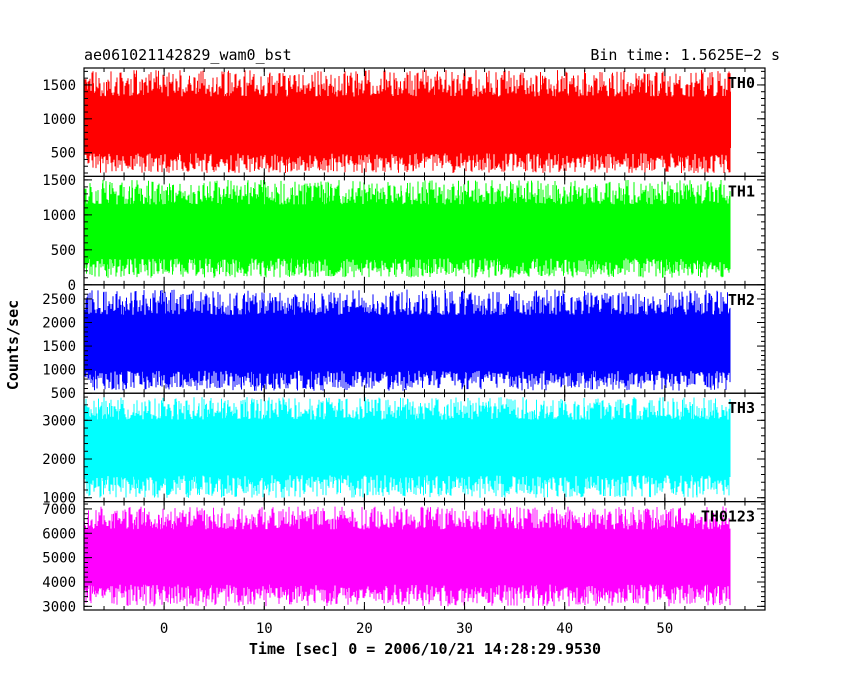  I want to click on y-tick-label: 2500, so click(59, 300).